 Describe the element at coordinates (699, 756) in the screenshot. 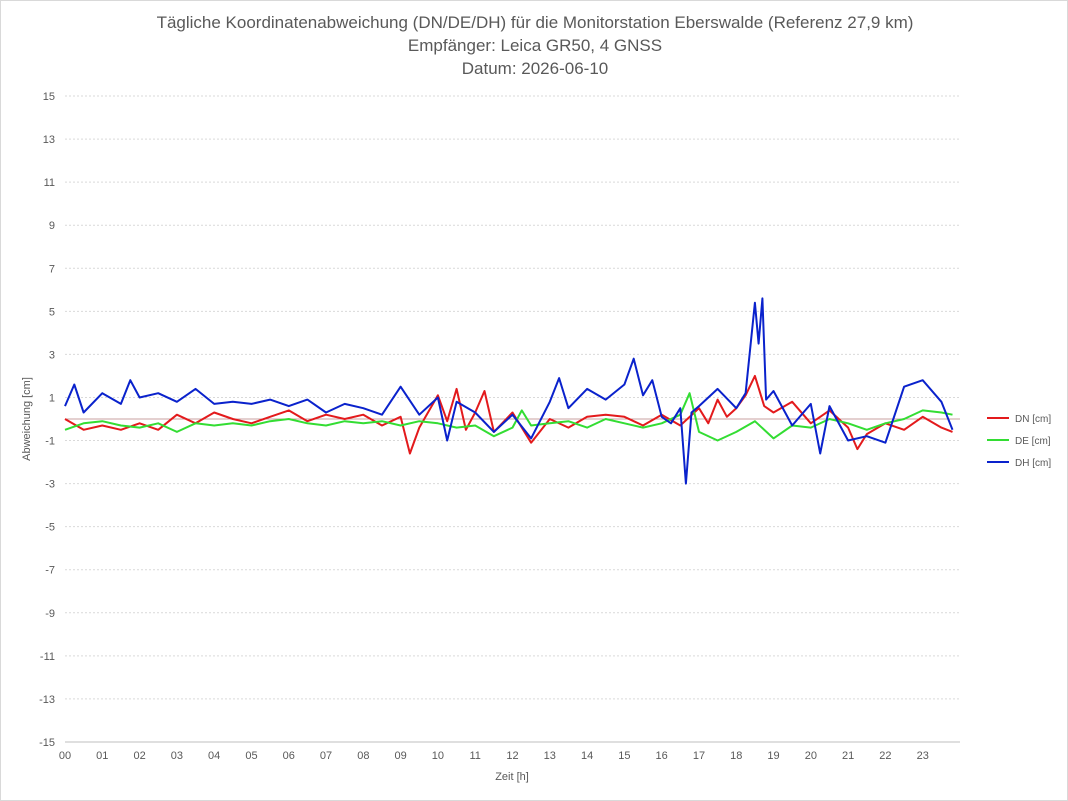

I see `x-tick-label: 17` at that location.